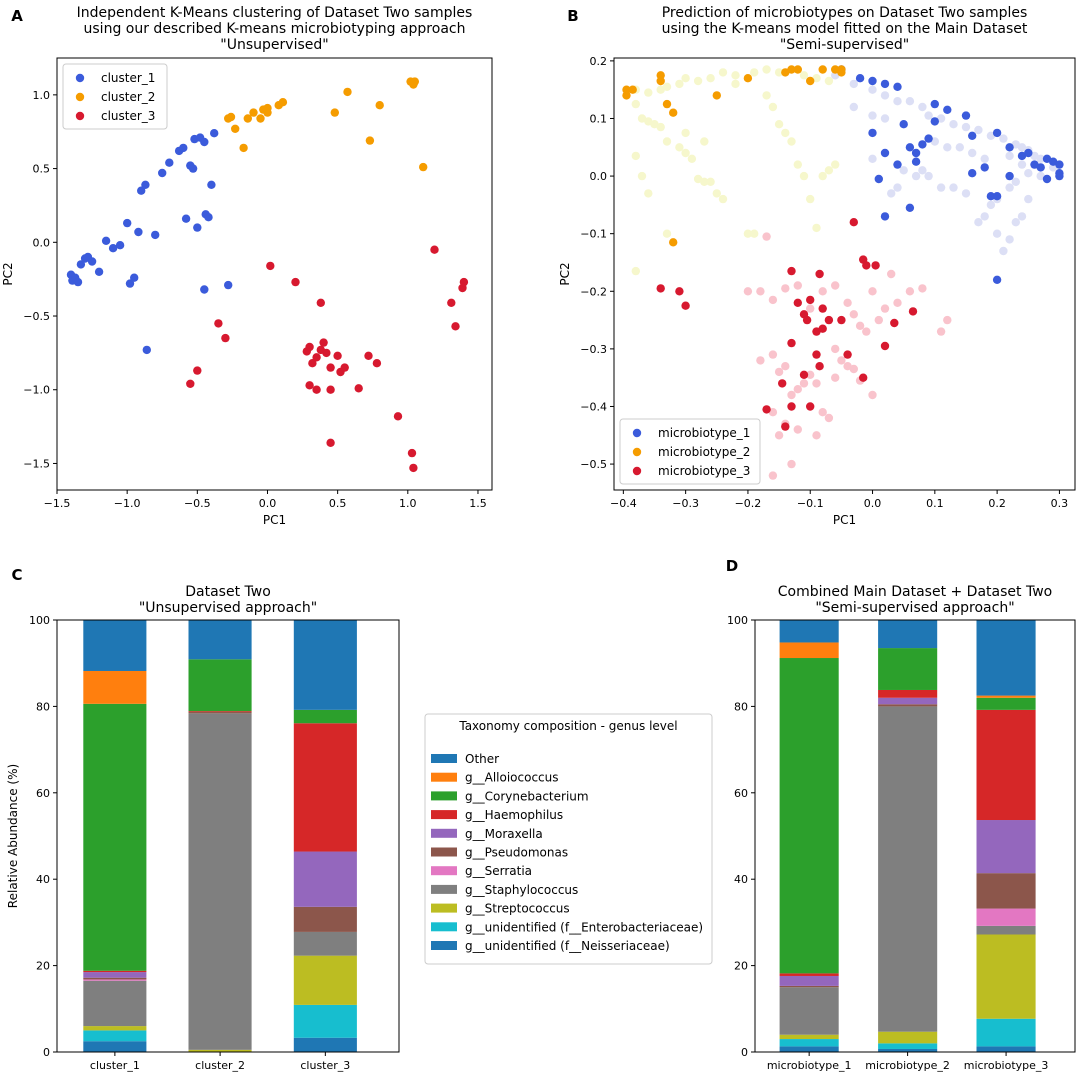 The image size is (1084, 1077). Describe the element at coordinates (915, 592) in the screenshot. I see `chart-title-line: Combined Main Dataset + Dataset Two` at that location.